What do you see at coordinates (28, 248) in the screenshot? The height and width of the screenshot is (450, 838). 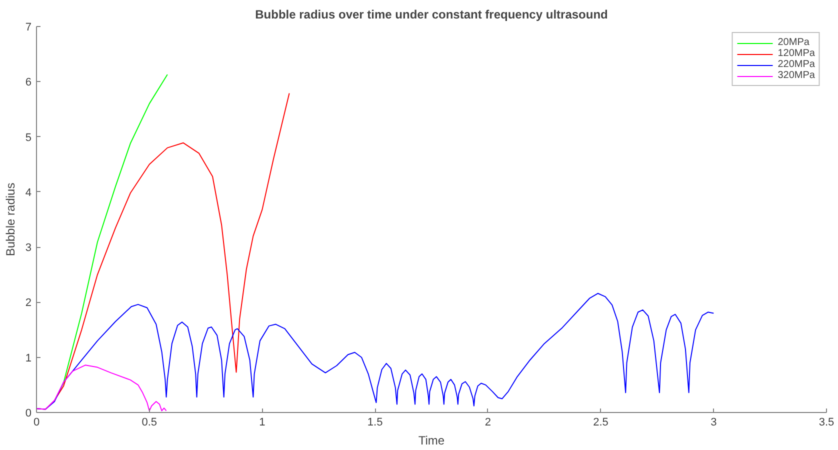 I see `y-tick-label: 3` at bounding box center [28, 248].